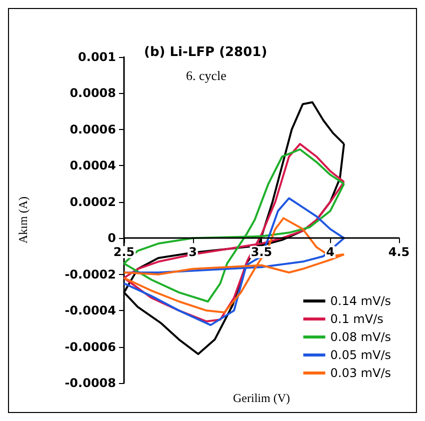  What do you see at coordinates (124, 252) in the screenshot?
I see `x-tick-label: 2.5` at bounding box center [124, 252].